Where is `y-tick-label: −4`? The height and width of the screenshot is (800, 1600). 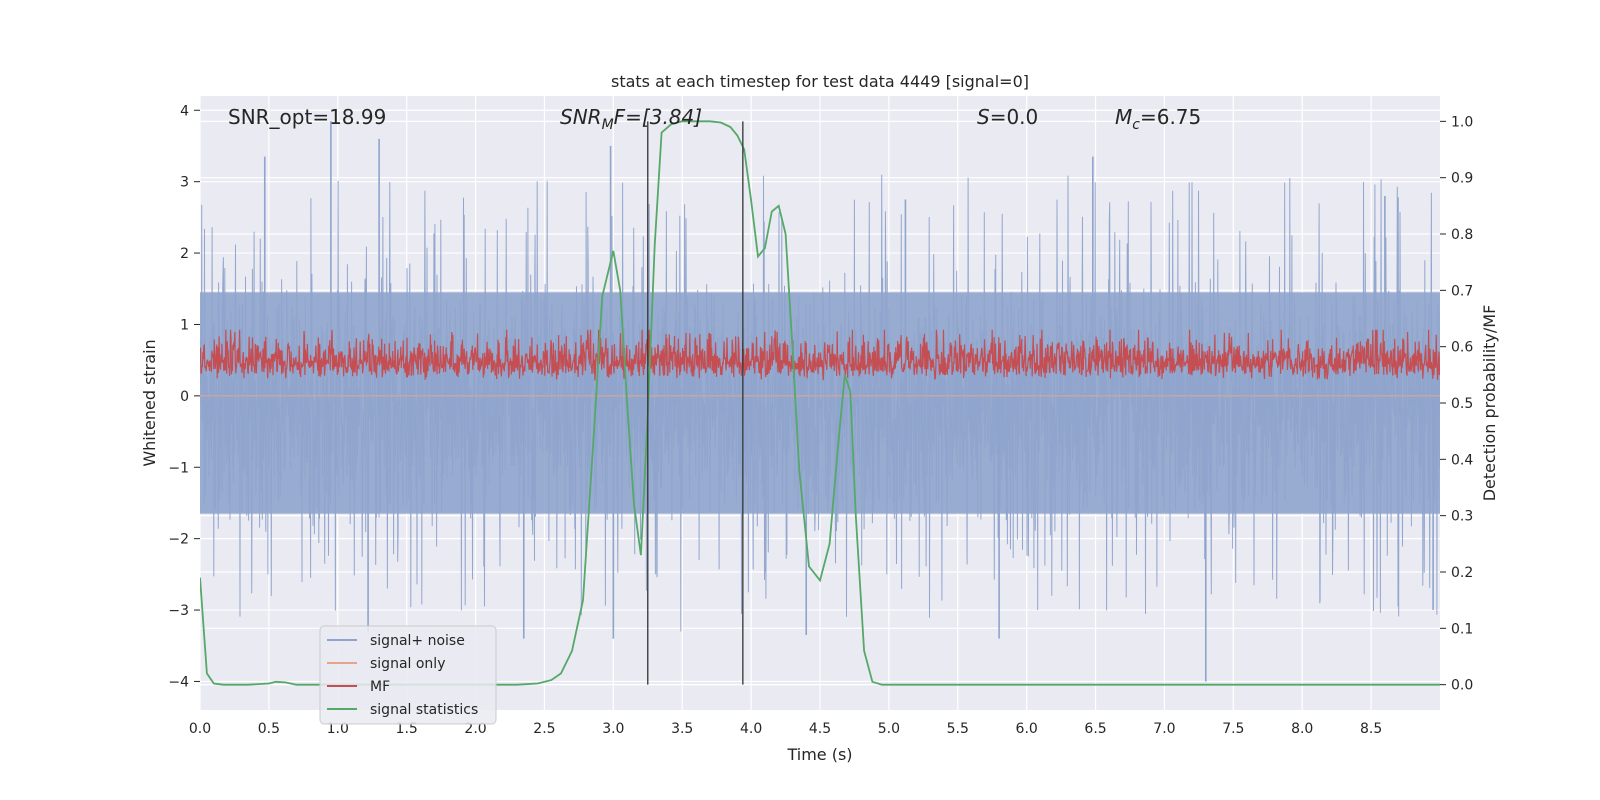 y-tick-label: −4 is located at coordinates (178, 682).